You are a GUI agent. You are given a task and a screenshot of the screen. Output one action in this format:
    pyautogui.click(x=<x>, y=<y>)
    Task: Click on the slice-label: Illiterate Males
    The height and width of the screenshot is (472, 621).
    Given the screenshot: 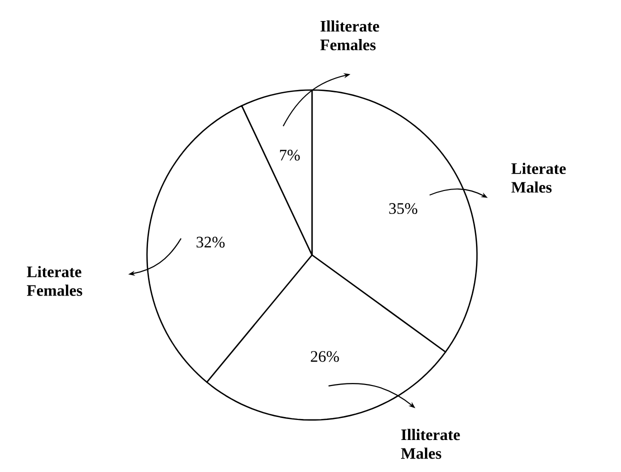 What is the action you would take?
    pyautogui.click(x=430, y=443)
    